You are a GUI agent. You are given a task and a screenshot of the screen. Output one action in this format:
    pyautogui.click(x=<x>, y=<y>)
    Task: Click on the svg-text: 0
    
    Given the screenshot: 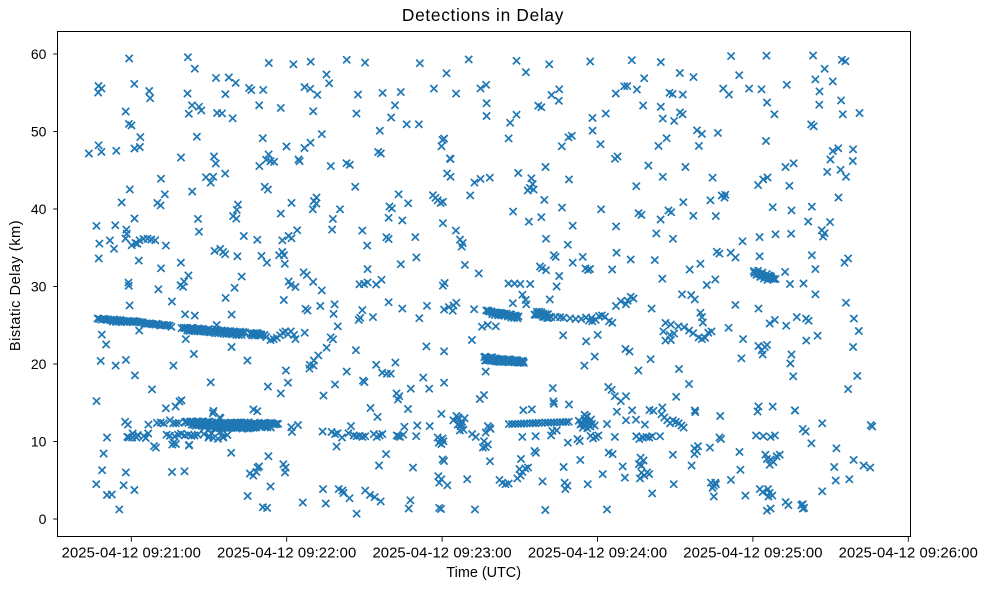 What is the action you would take?
    pyautogui.click(x=43, y=519)
    